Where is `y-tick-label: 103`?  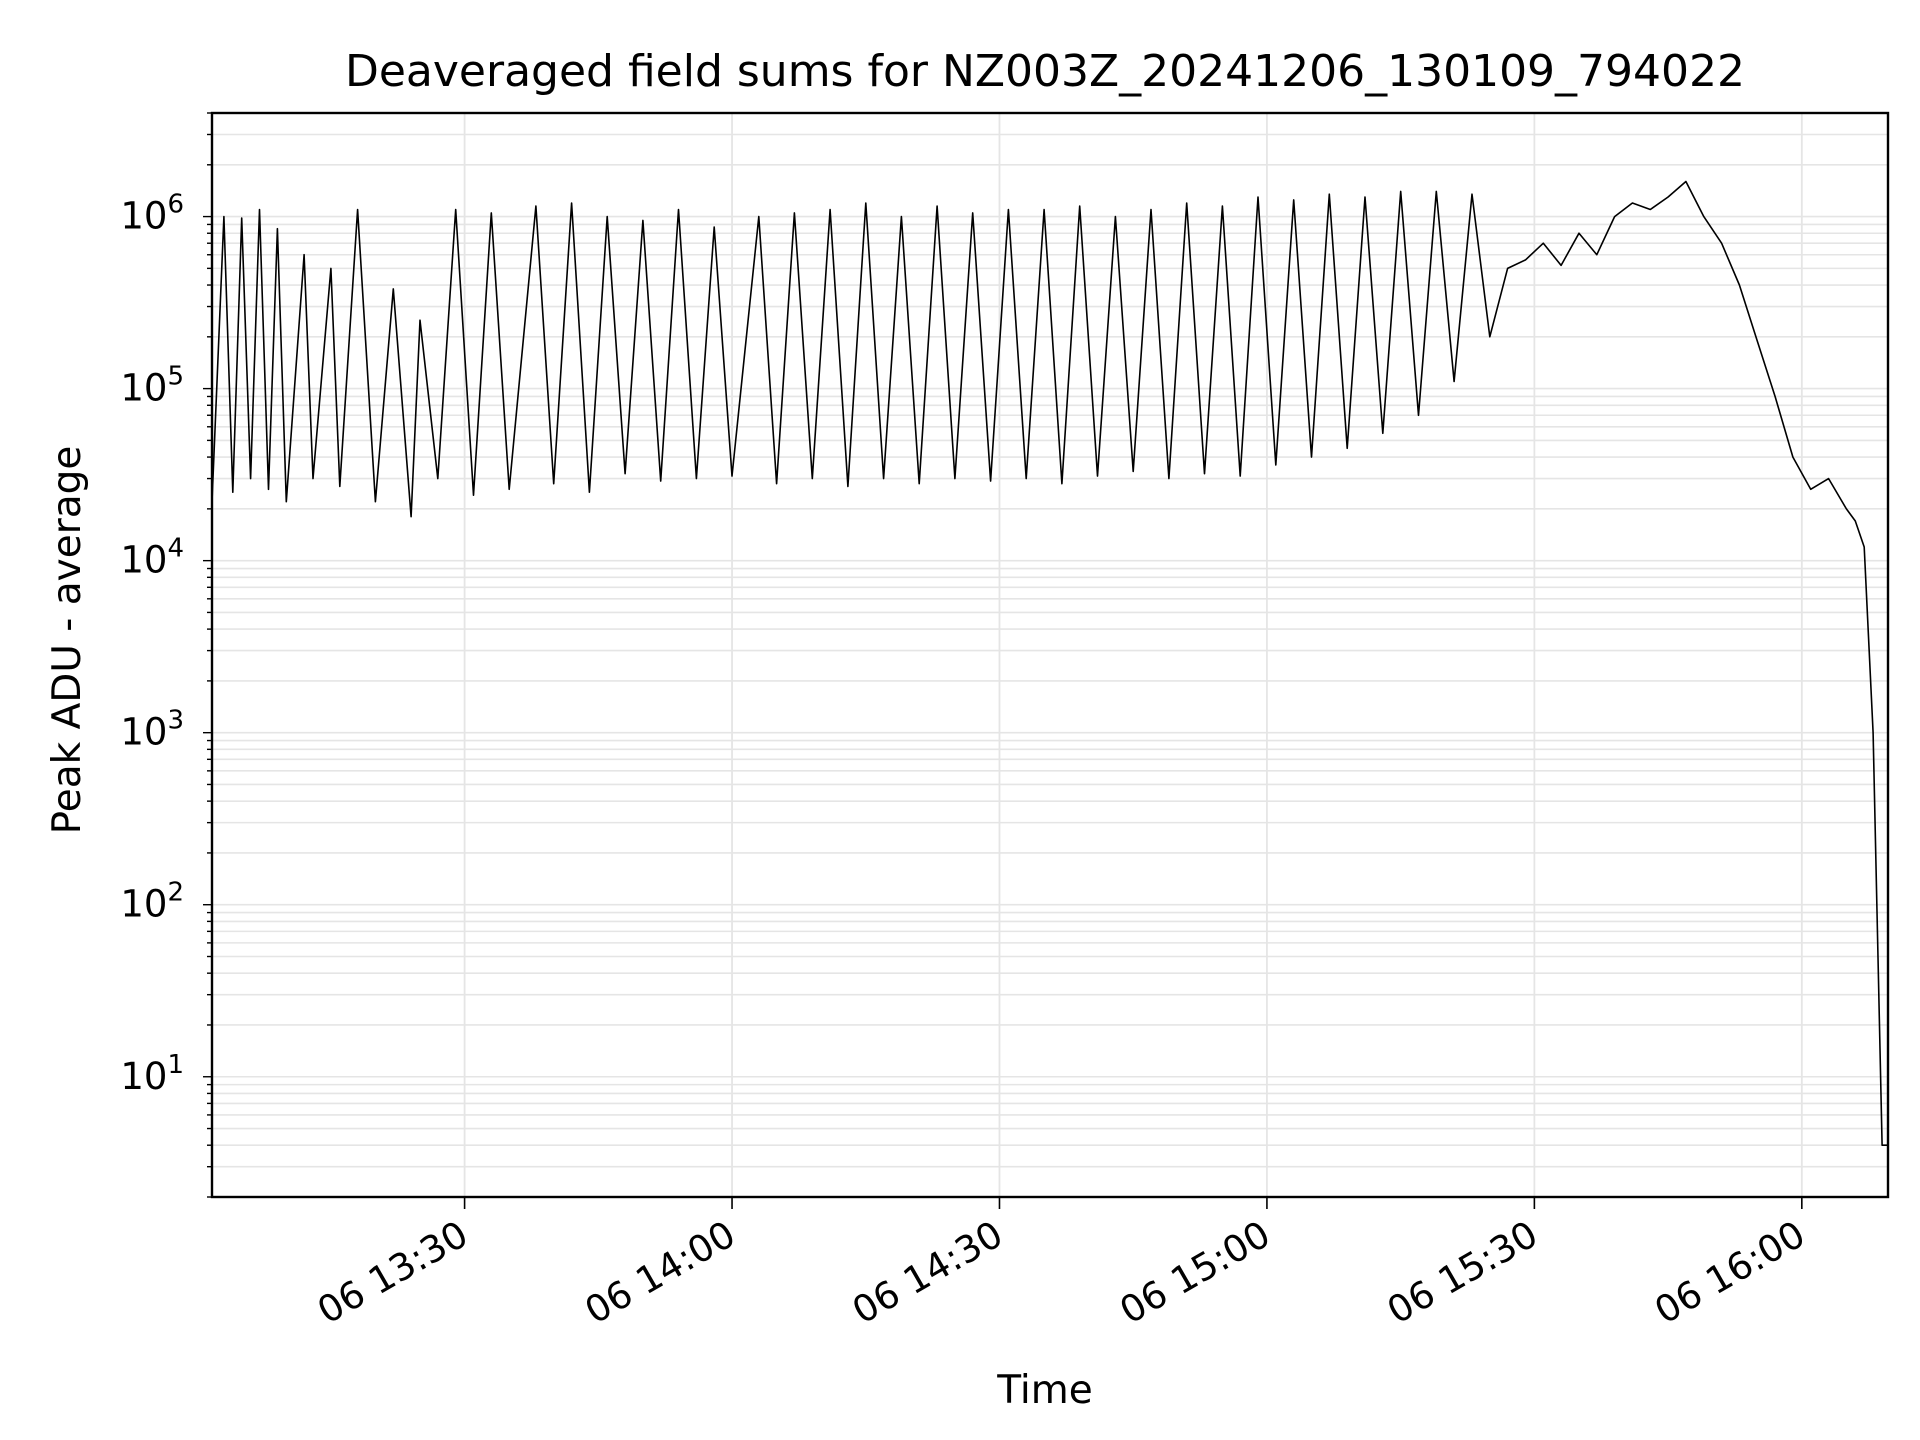 y-tick-label: 103 is located at coordinates (152, 730).